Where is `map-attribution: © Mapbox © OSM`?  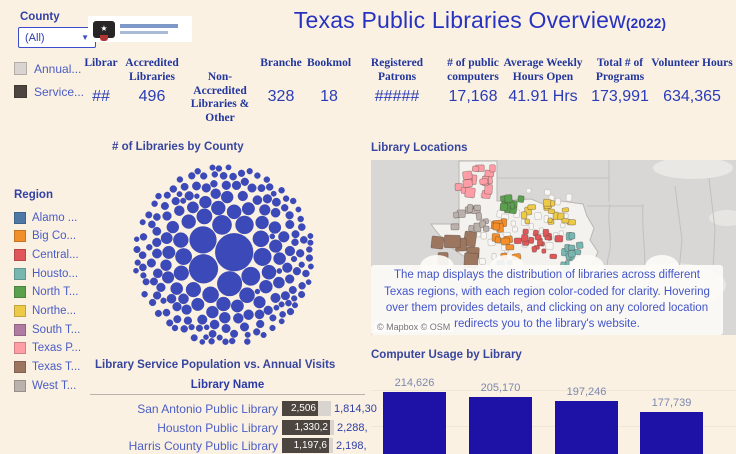
map-attribution: © Mapbox © OSM is located at coordinates (414, 327).